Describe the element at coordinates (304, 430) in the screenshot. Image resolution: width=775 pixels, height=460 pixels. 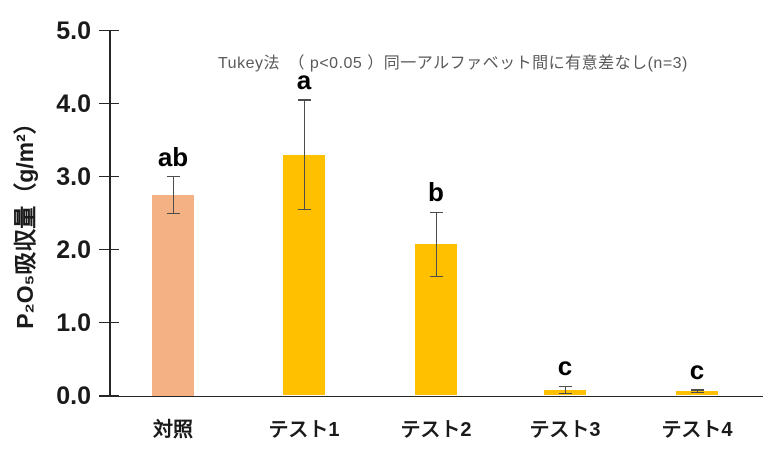
I see `x-category-label: テスト1` at that location.